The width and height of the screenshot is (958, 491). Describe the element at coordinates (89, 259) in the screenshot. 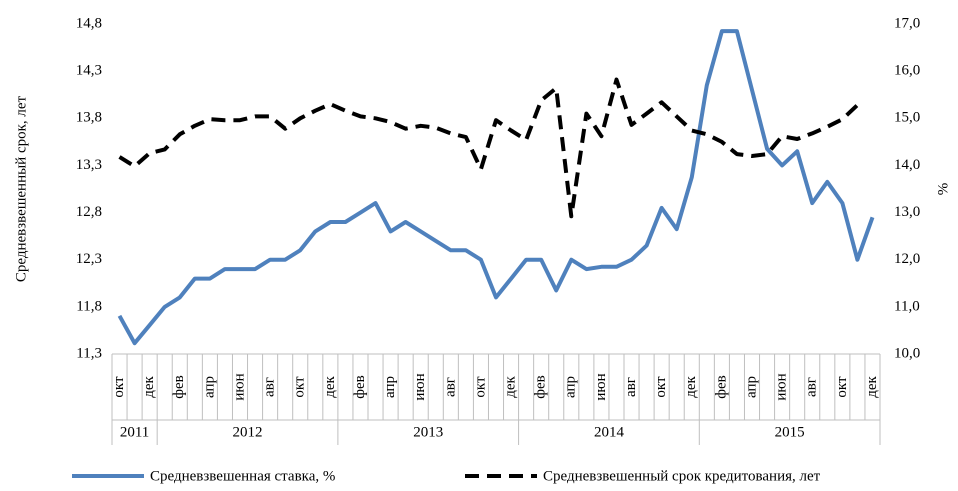

I see `y-tick-label: 12,3` at that location.